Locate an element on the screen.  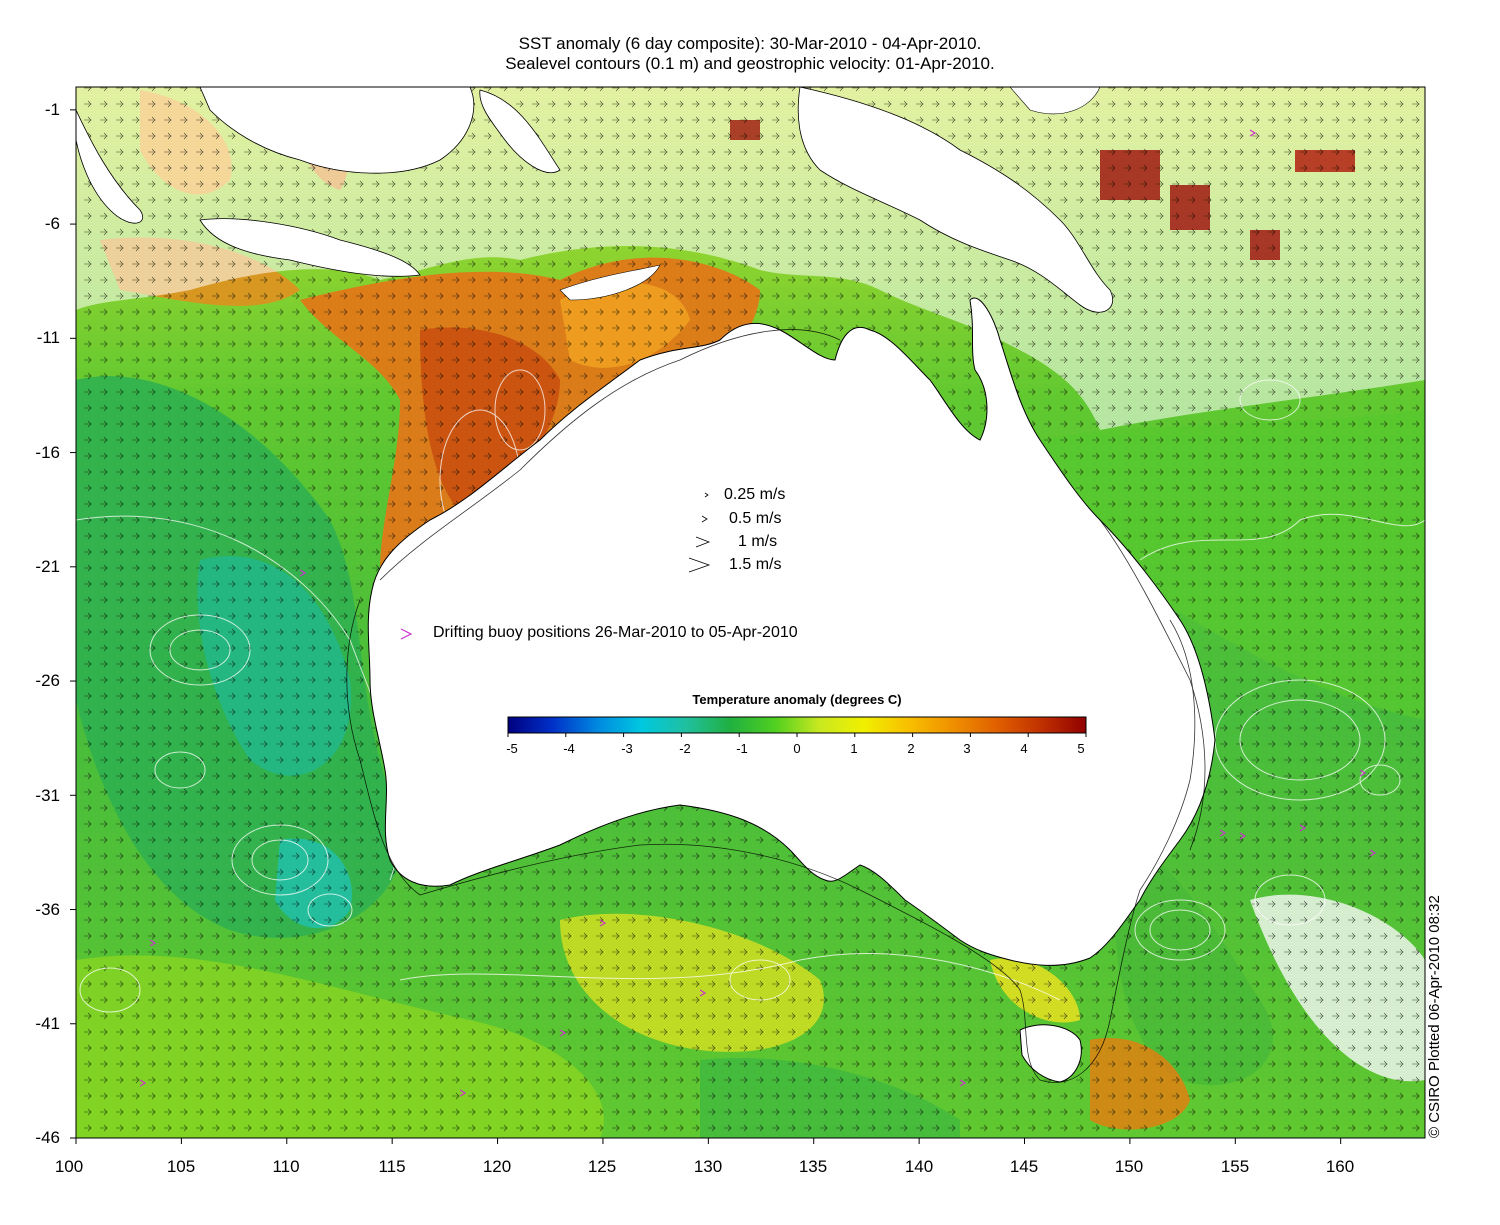
velocity-legend-label: 1.5 m/s is located at coordinates (755, 564).